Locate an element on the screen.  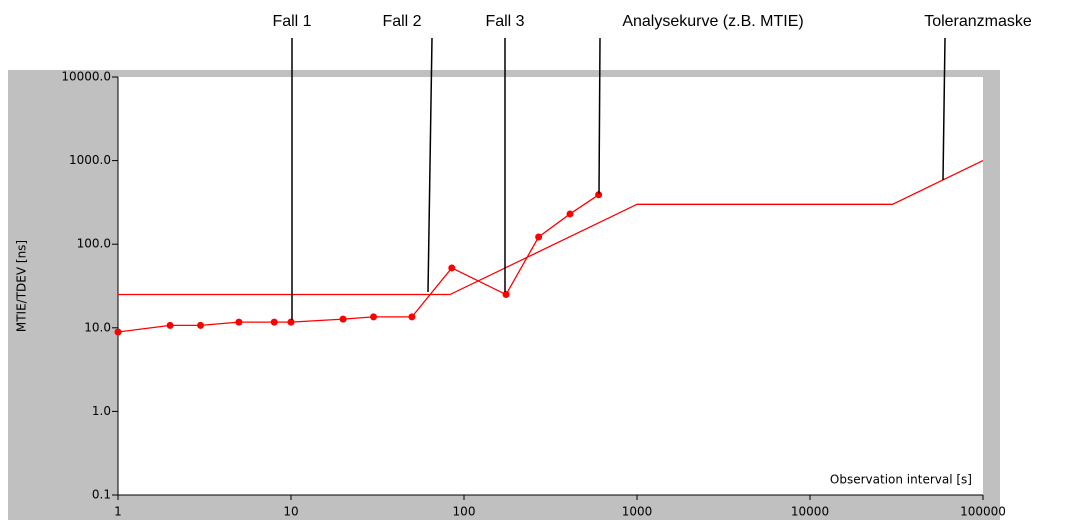
annotation: Toleranzmaske is located at coordinates (978, 21).